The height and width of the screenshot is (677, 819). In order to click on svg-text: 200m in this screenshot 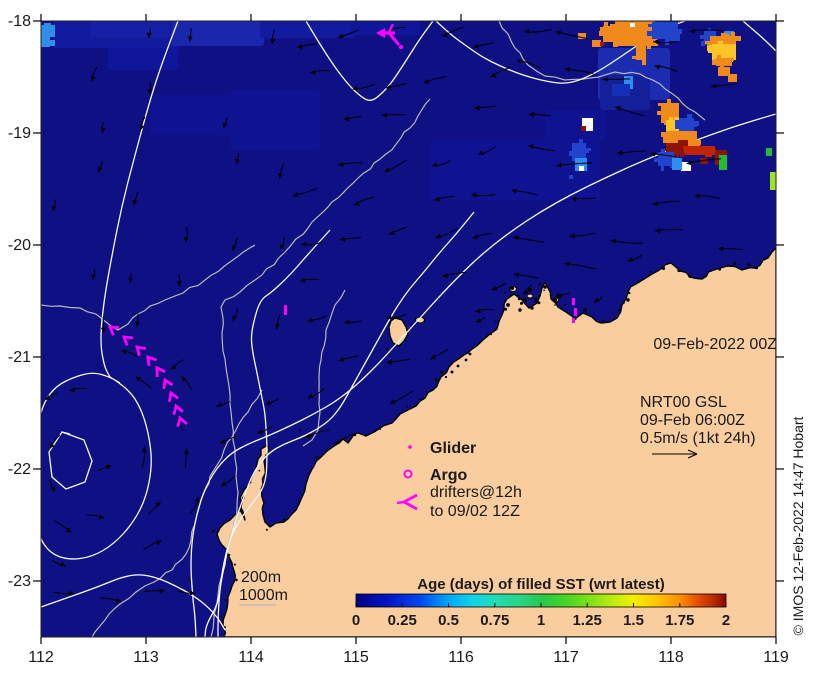, I will do `click(261, 577)`.